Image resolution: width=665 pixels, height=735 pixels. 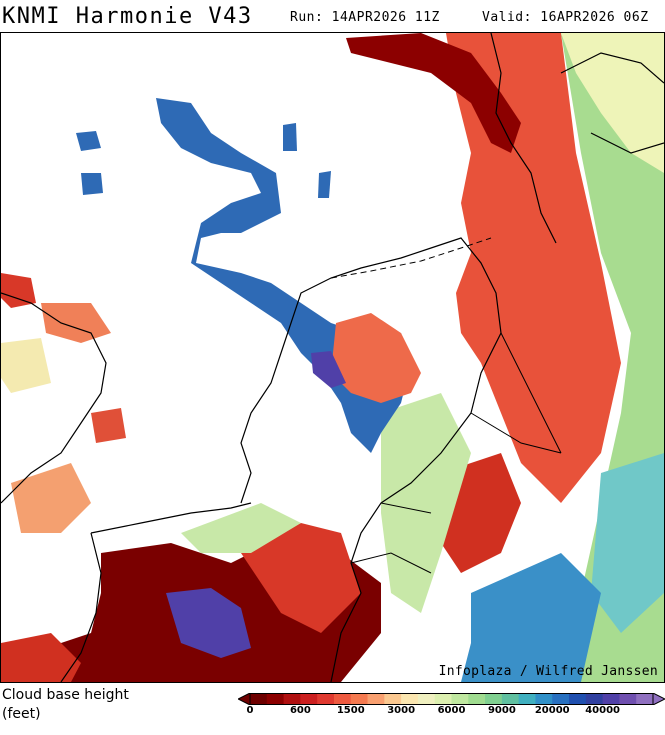 What do you see at coordinates (433, 93) in the screenshot?
I see `cloud-band-darkred-north` at bounding box center [433, 93].